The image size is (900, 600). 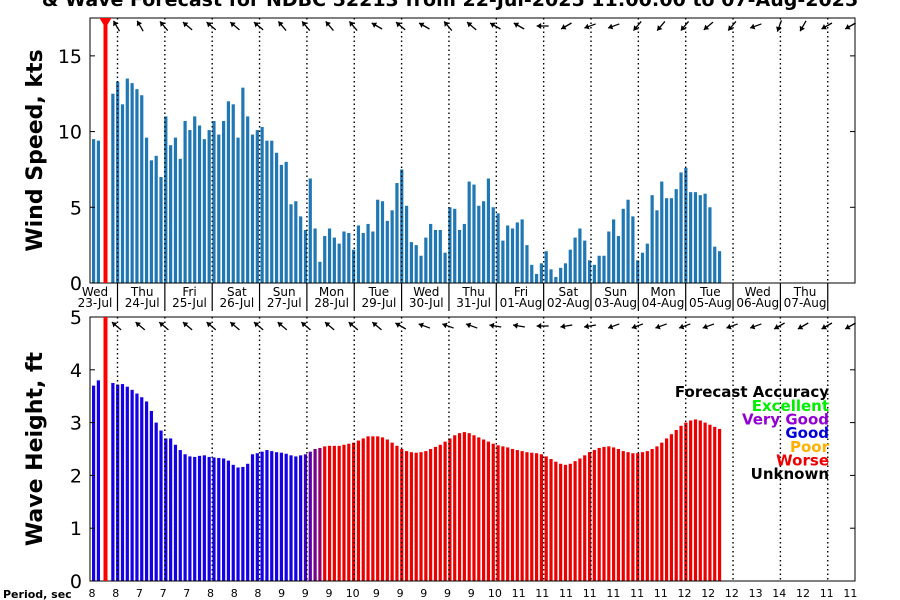 What do you see at coordinates (807, 433) in the screenshot?
I see `legend-item: Good` at bounding box center [807, 433].